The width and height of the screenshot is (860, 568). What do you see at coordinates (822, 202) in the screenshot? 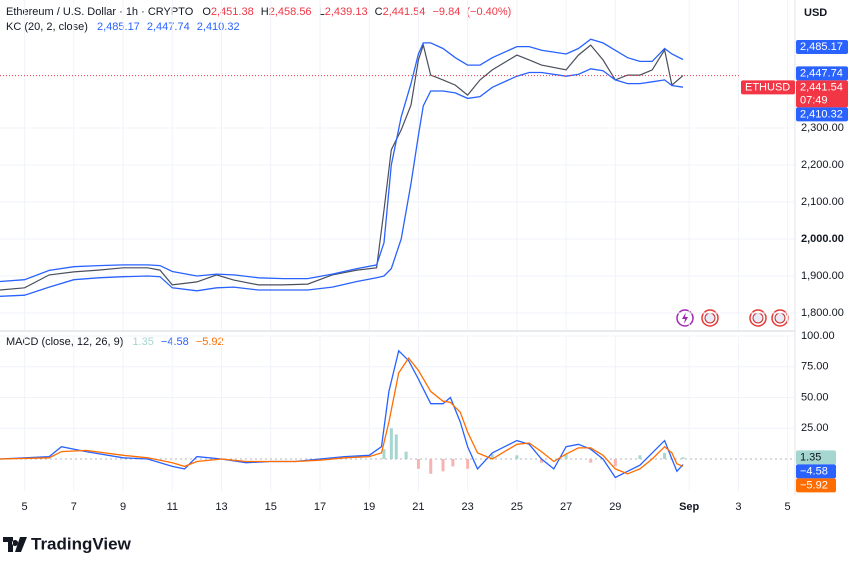
I see `y-tick-label: 2,100.00` at bounding box center [822, 202].